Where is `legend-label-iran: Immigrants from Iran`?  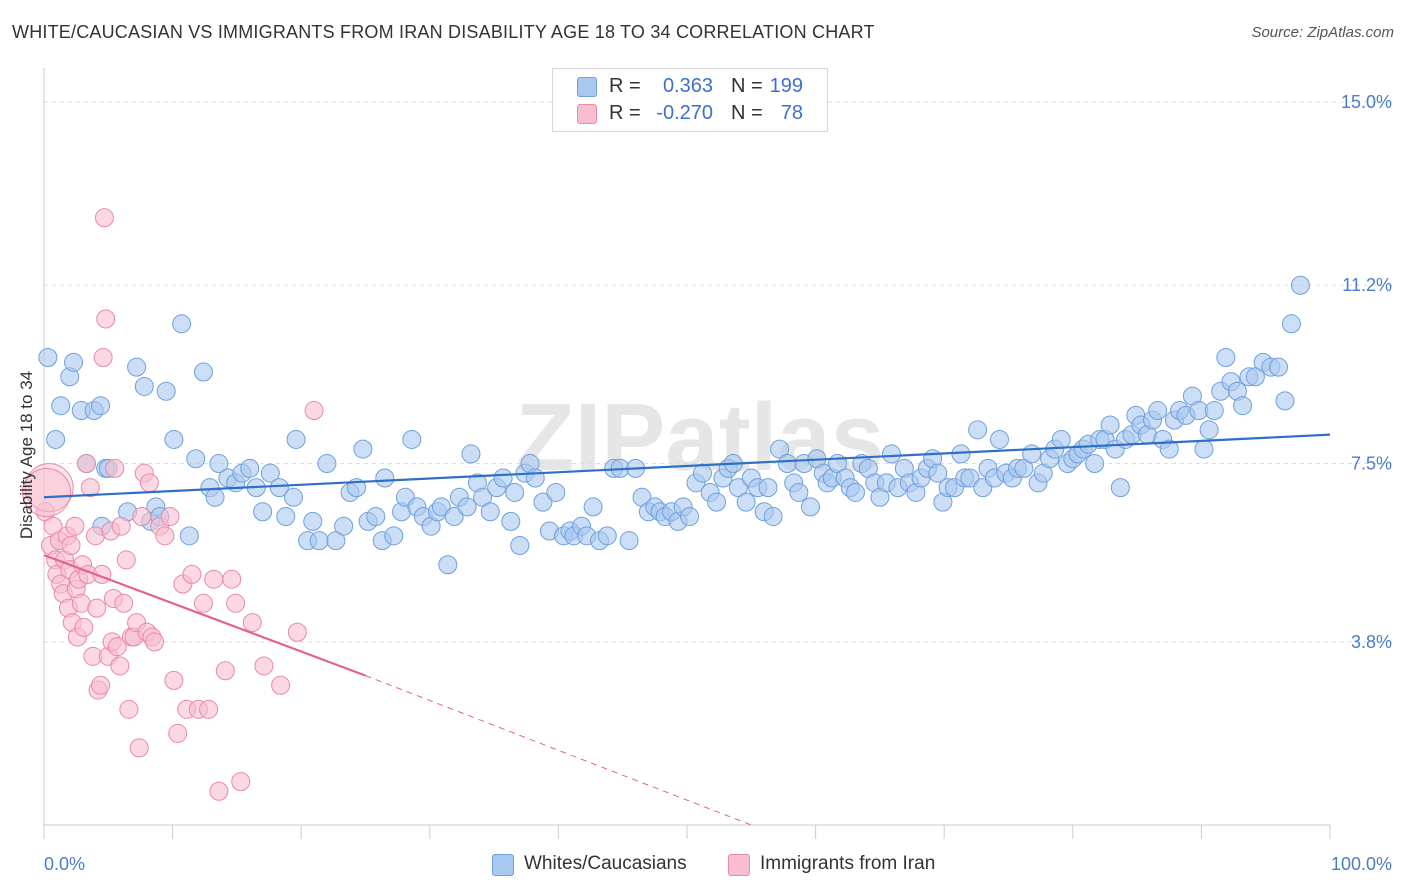
legend-label-iran: Immigrants from Iran is located at coordinates (848, 863).